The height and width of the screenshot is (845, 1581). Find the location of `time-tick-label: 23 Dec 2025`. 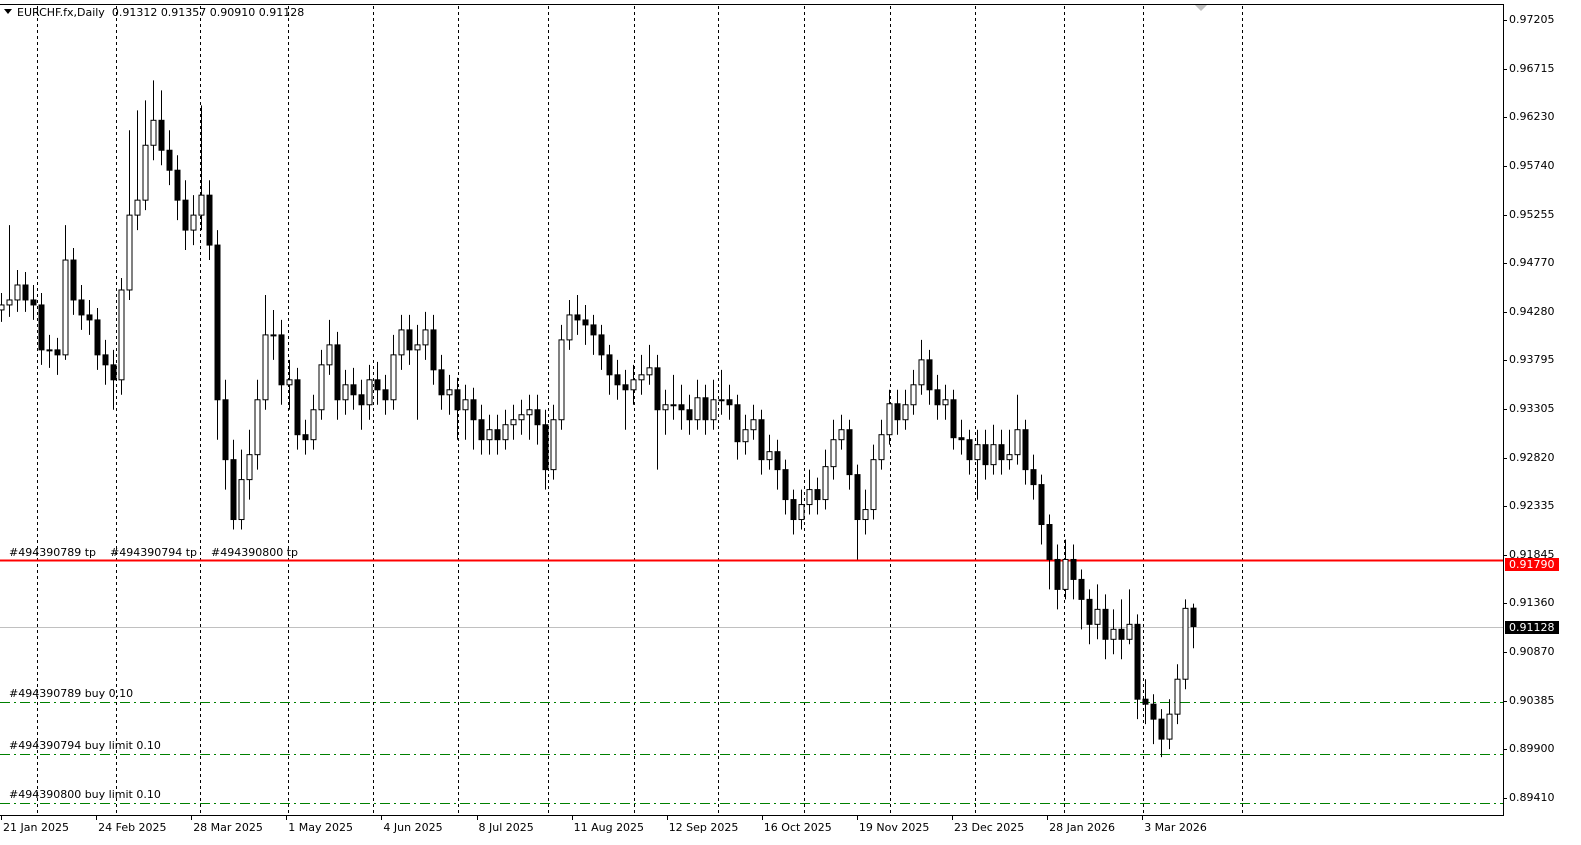

time-tick-label: 23 Dec 2025 is located at coordinates (989, 827).